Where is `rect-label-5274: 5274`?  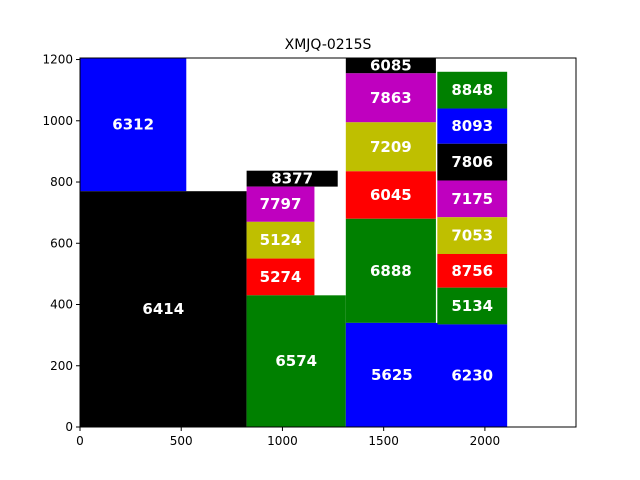
rect-label-5274: 5274 is located at coordinates (281, 277).